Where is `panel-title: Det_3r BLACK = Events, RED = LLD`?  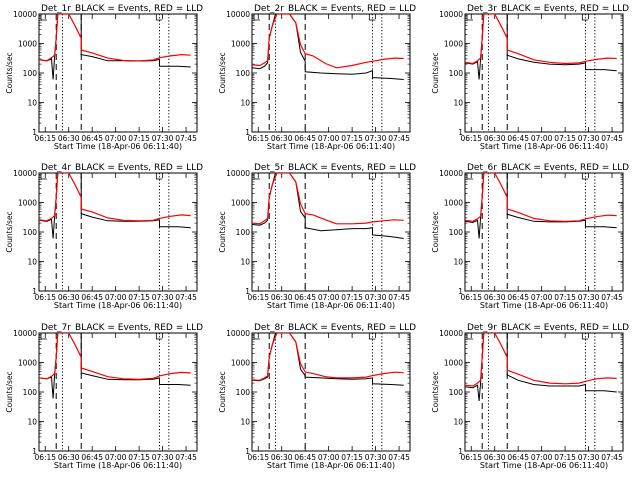 panel-title: Det_3r BLACK = Events, RED = LLD is located at coordinates (548, 9).